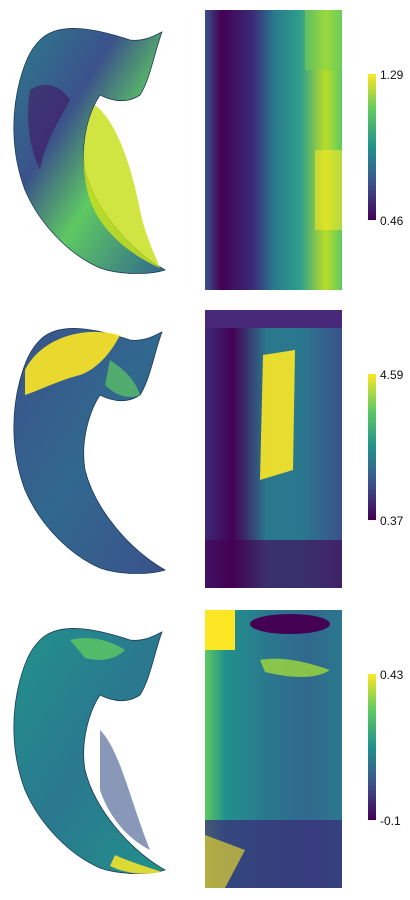 The height and width of the screenshot is (900, 410). I want to click on colorbar-2-max-label: 4.59, so click(392, 375).